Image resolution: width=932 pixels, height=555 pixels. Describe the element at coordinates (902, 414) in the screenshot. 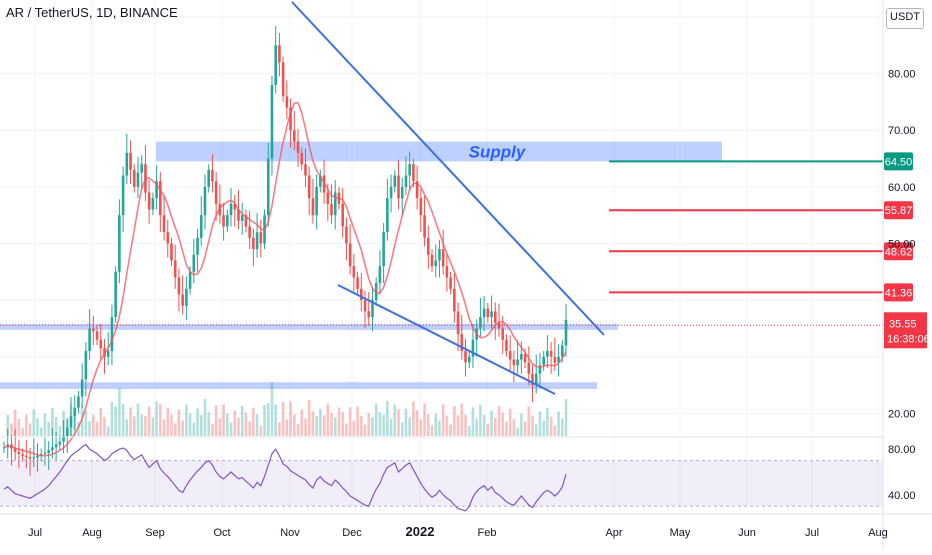

I see `price-tick-label: 20.00` at that location.